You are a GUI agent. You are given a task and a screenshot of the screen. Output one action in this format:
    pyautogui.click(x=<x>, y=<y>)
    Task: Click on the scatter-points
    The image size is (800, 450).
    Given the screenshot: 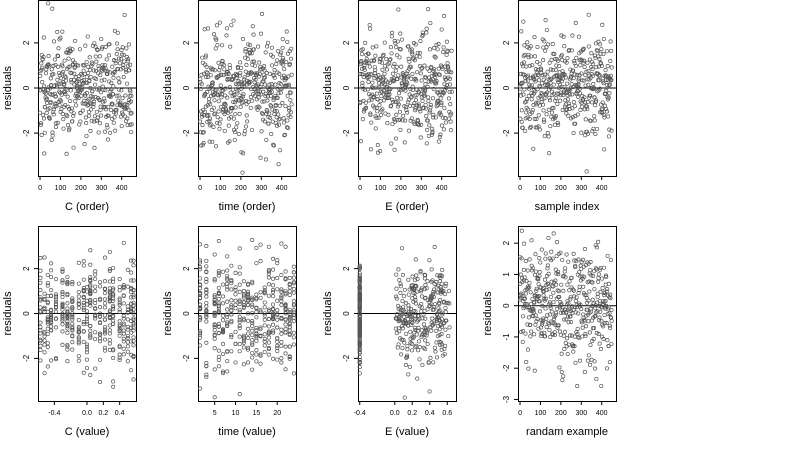 What is the action you would take?
    pyautogui.click(x=565, y=93)
    